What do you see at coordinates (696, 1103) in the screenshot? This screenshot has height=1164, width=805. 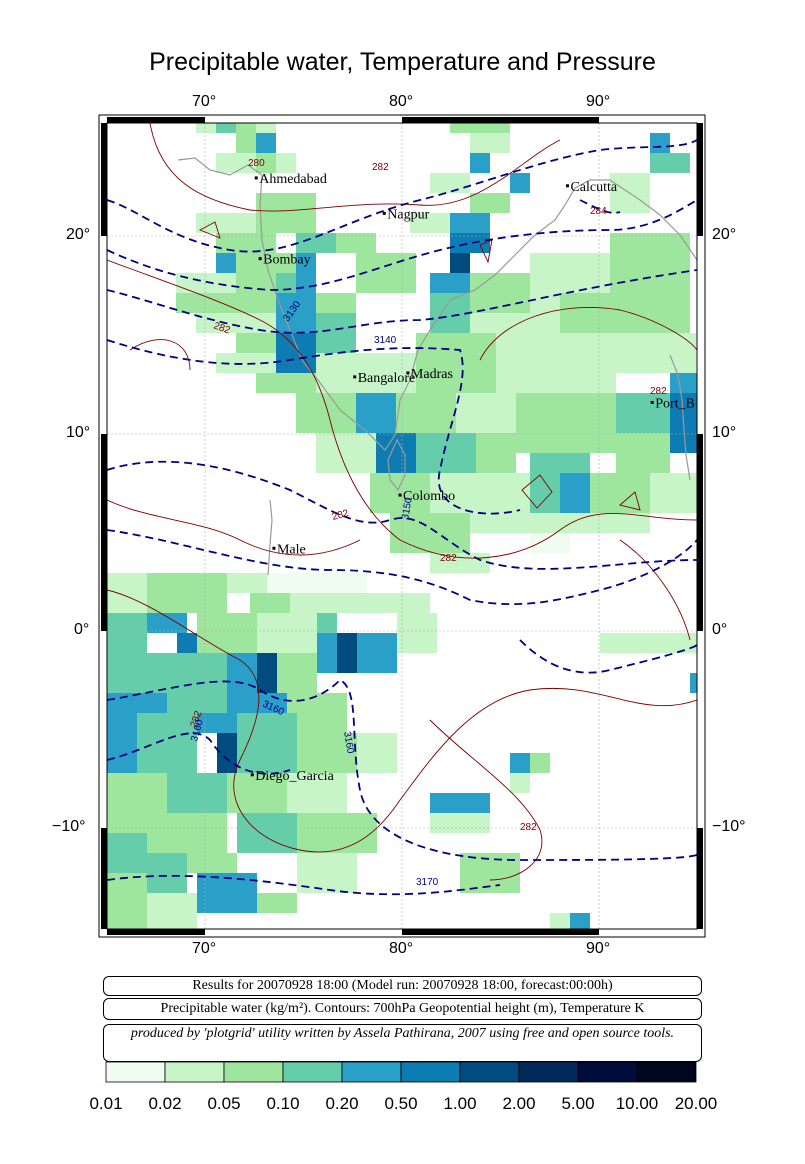 I see `colorbar-label: 20.00` at bounding box center [696, 1103].